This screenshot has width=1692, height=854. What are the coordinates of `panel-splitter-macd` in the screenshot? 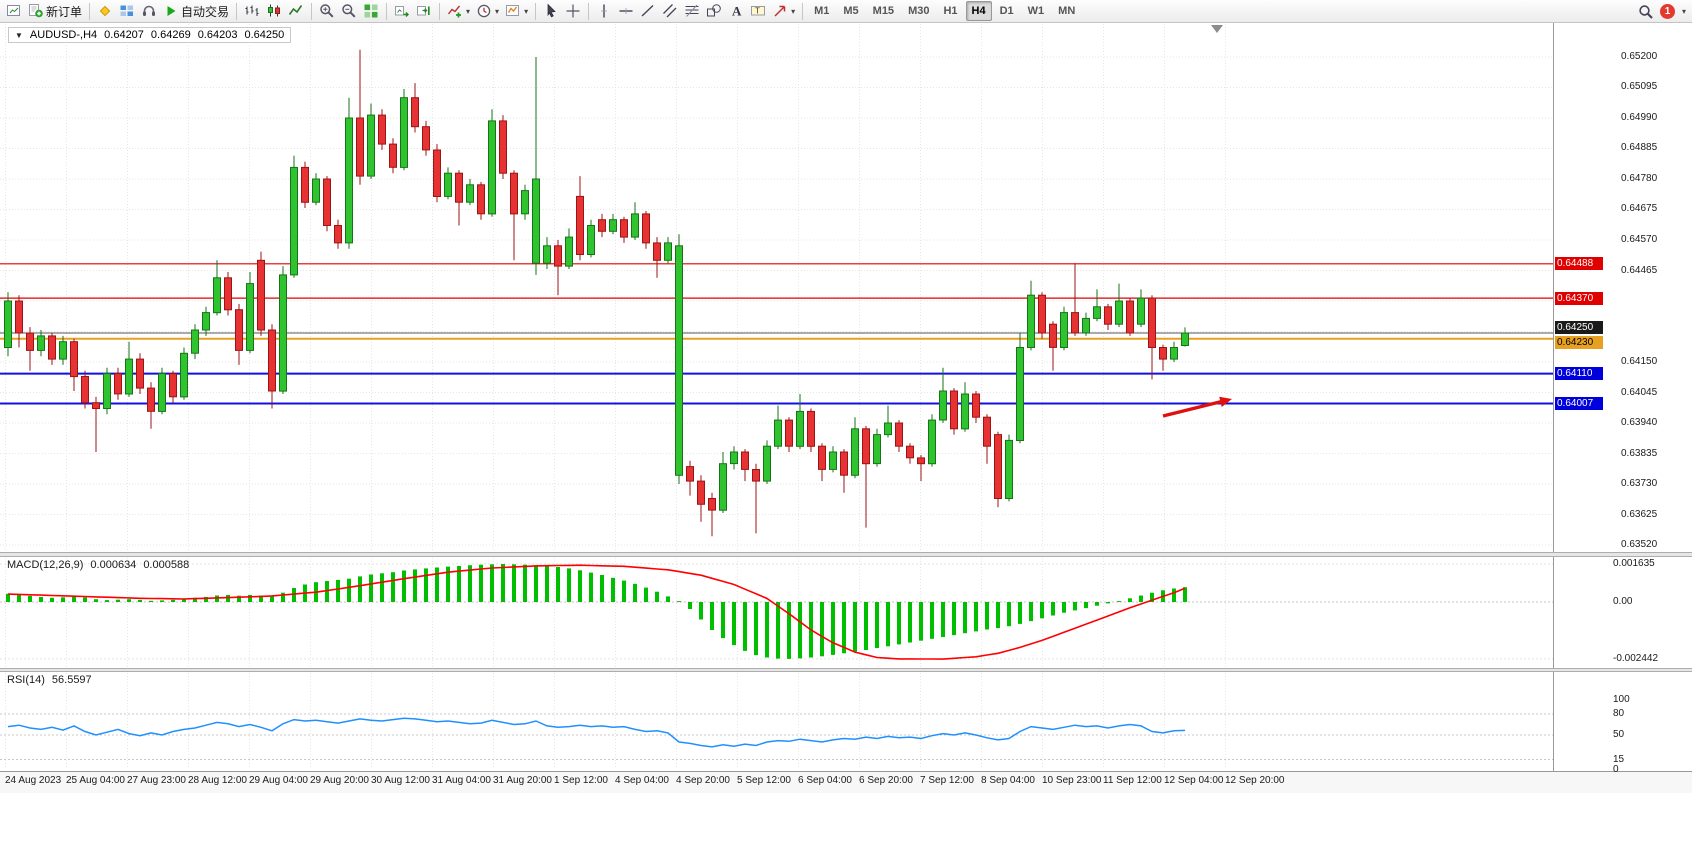 It's located at (846, 554).